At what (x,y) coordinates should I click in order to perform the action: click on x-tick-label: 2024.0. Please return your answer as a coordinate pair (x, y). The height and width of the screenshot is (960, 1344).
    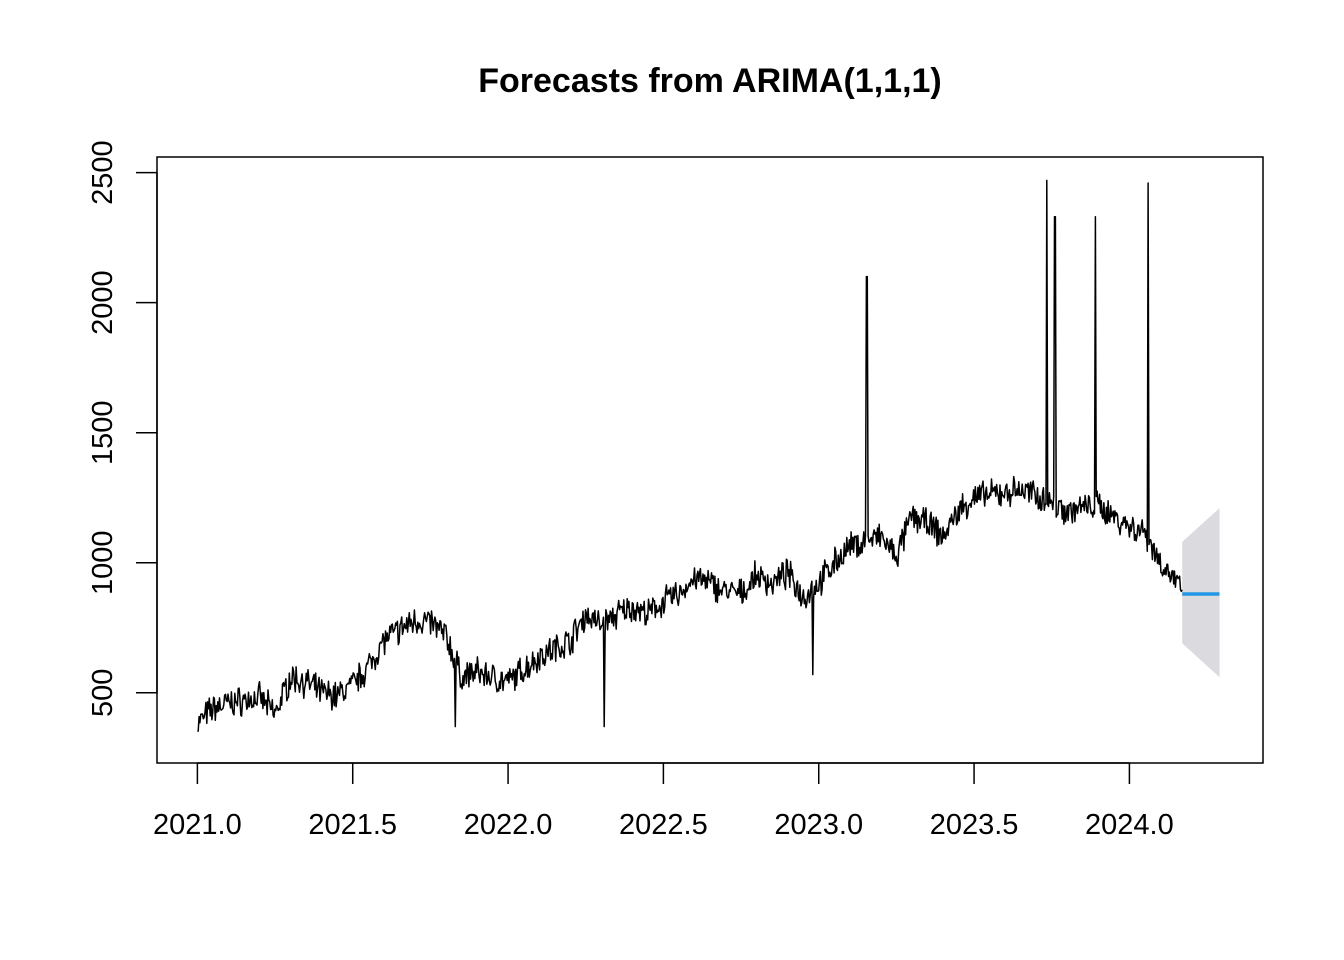
    Looking at the image, I should click on (1129, 825).